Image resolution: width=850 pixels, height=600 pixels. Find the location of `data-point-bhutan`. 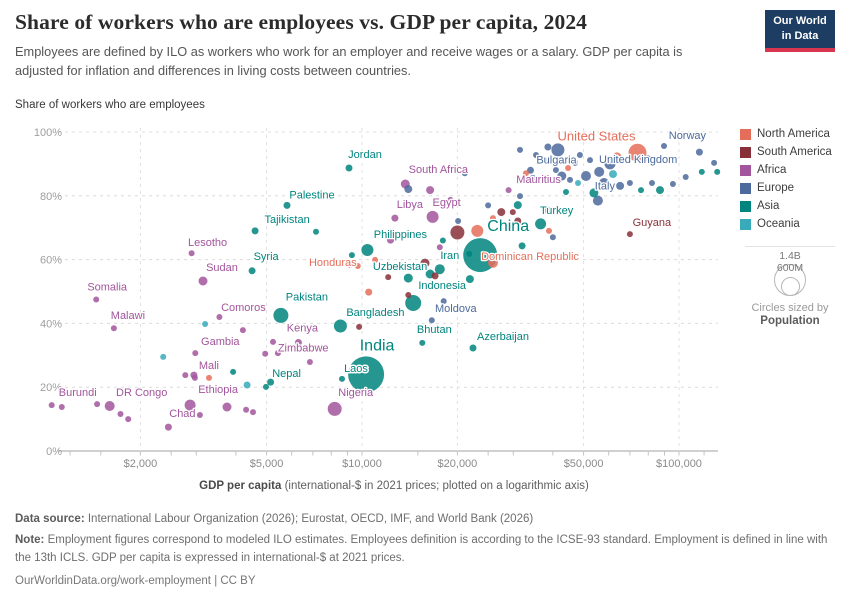

data-point-bhutan is located at coordinates (422, 342).